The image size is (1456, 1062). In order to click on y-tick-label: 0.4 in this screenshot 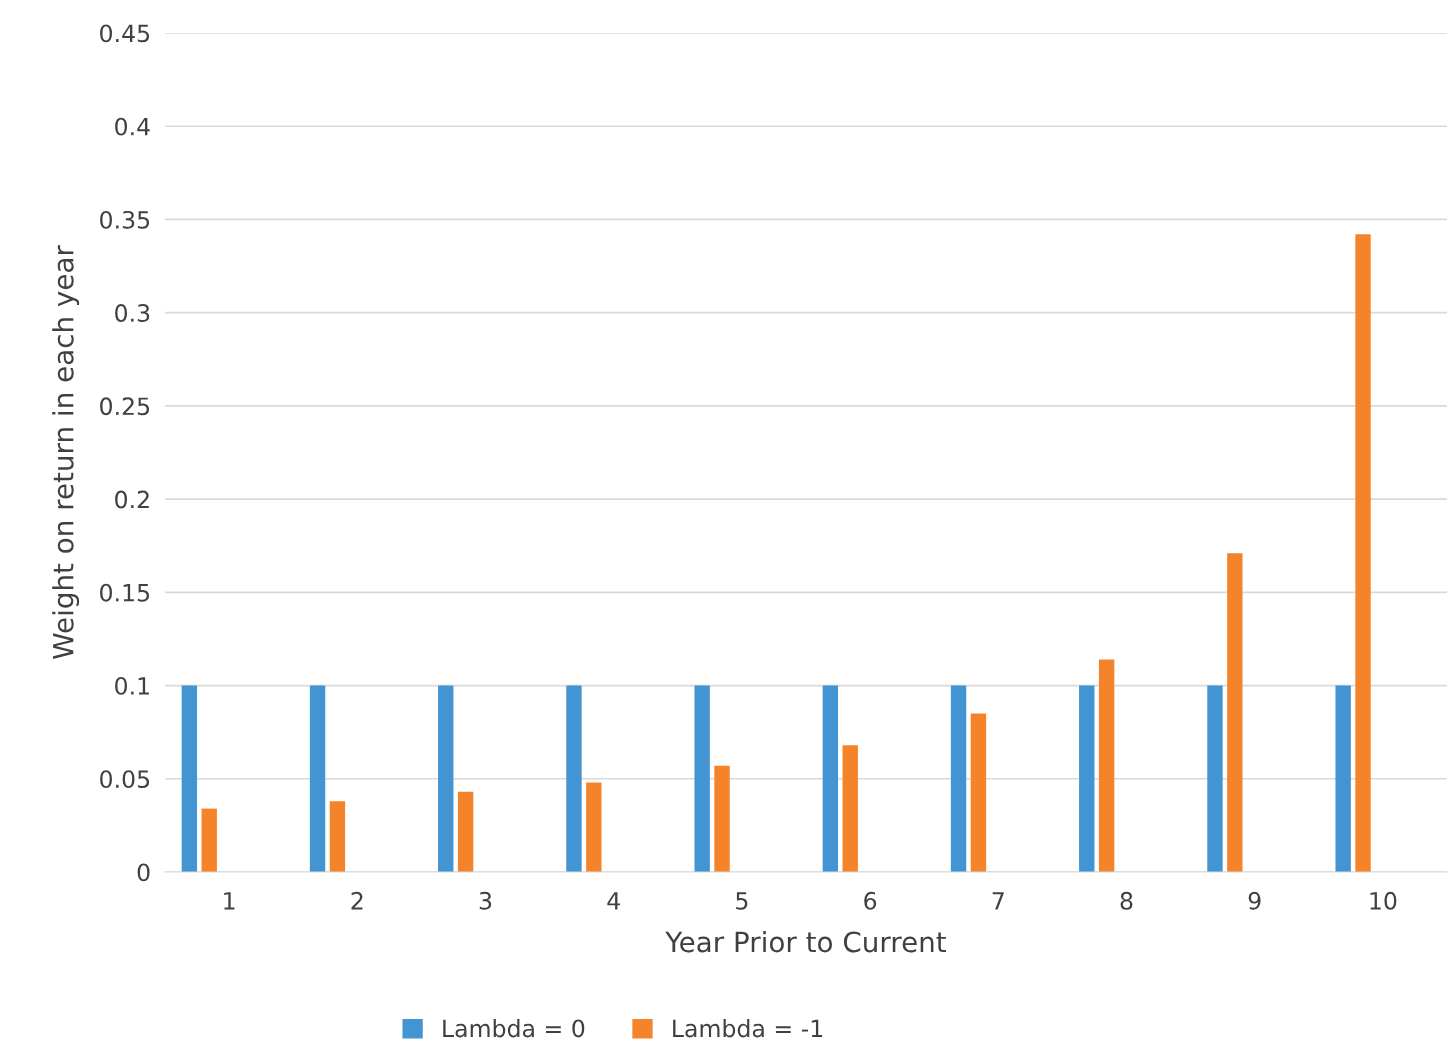, I will do `click(132, 126)`.